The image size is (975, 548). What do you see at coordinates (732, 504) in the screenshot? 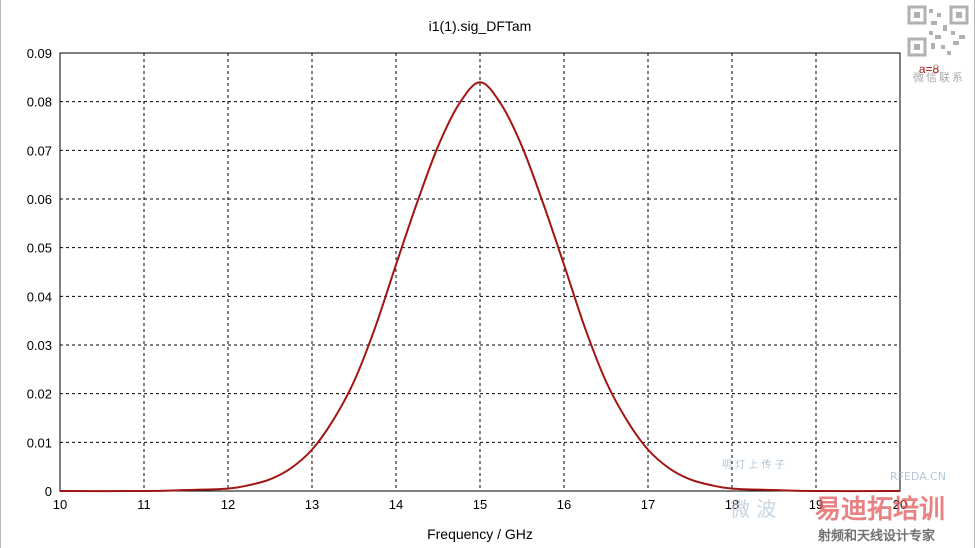
I see `x-tick-label: 18` at bounding box center [732, 504].